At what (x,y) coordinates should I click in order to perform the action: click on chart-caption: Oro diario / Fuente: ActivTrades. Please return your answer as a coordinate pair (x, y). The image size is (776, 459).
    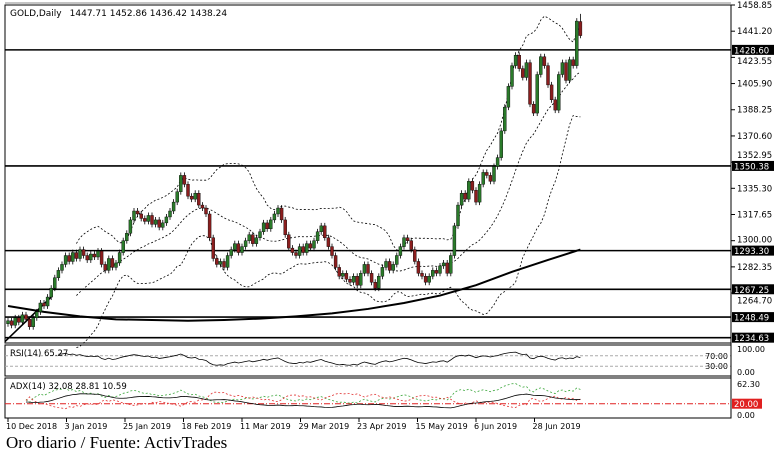
    Looking at the image, I should click on (117, 442).